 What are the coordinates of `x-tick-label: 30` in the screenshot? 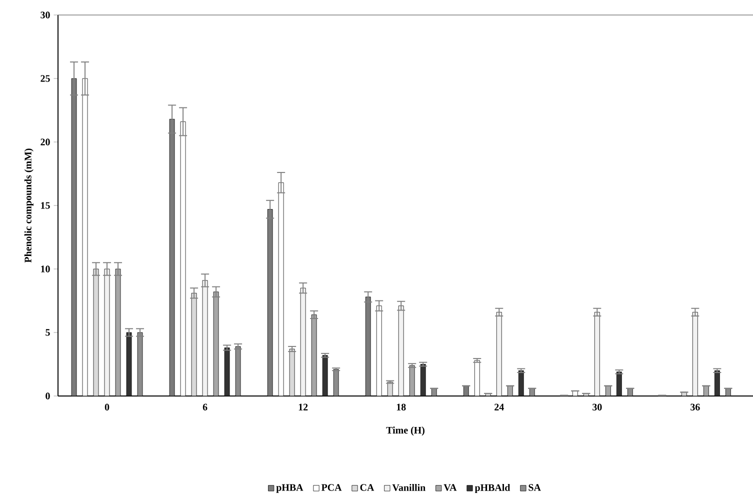 It's located at (597, 407).